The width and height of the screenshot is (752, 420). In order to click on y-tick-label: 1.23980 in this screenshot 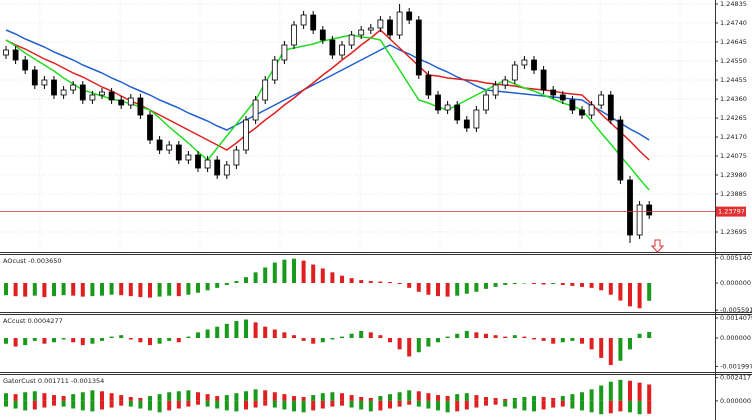, I will do `click(733, 175)`.